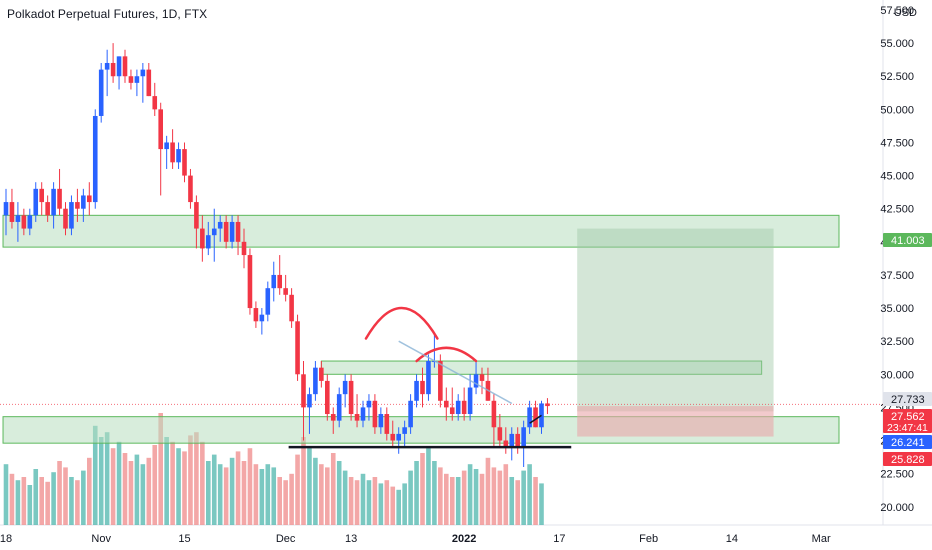  I want to click on volume-bars, so click(273, 469).